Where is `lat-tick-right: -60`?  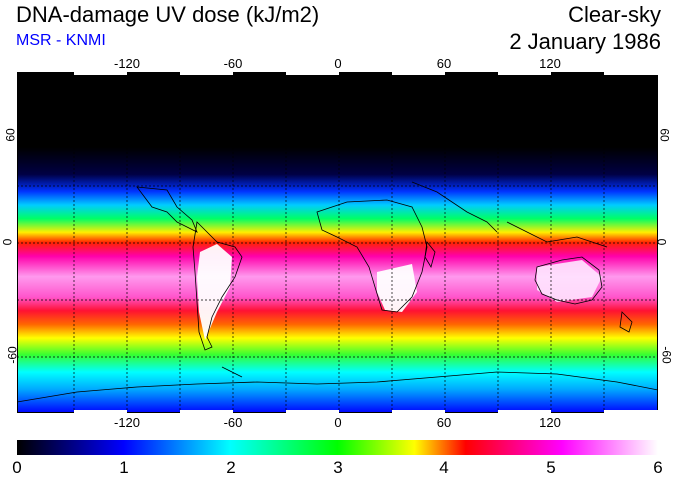 lat-tick-right: -60 is located at coordinates (666, 355).